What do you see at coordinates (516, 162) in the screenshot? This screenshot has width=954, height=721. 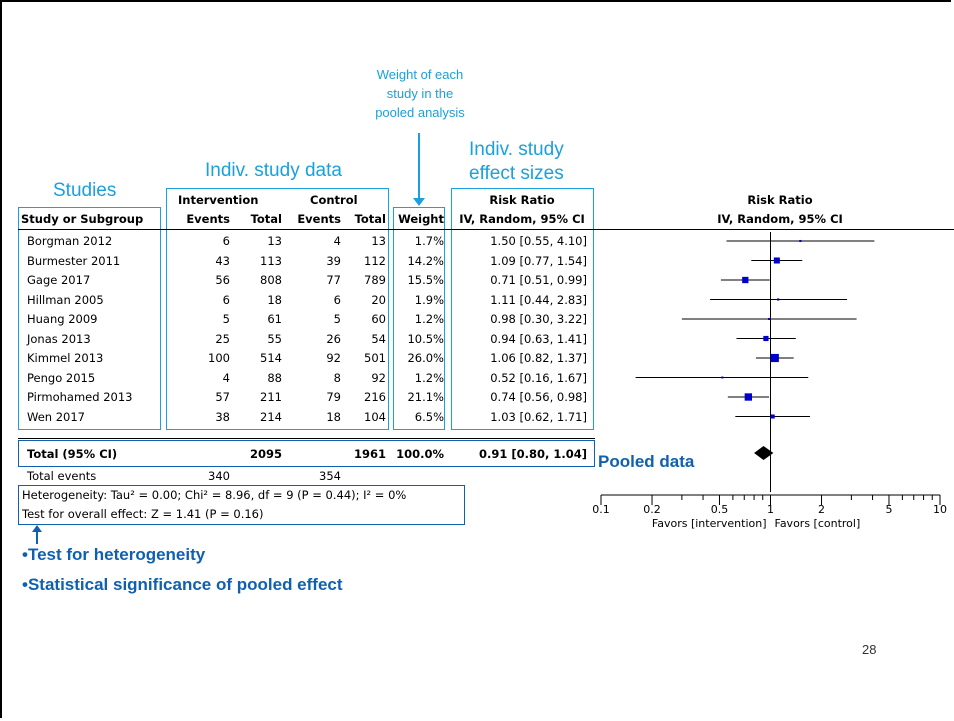 I see `indiv-effect-label: Indiv. study effect sizes` at bounding box center [516, 162].